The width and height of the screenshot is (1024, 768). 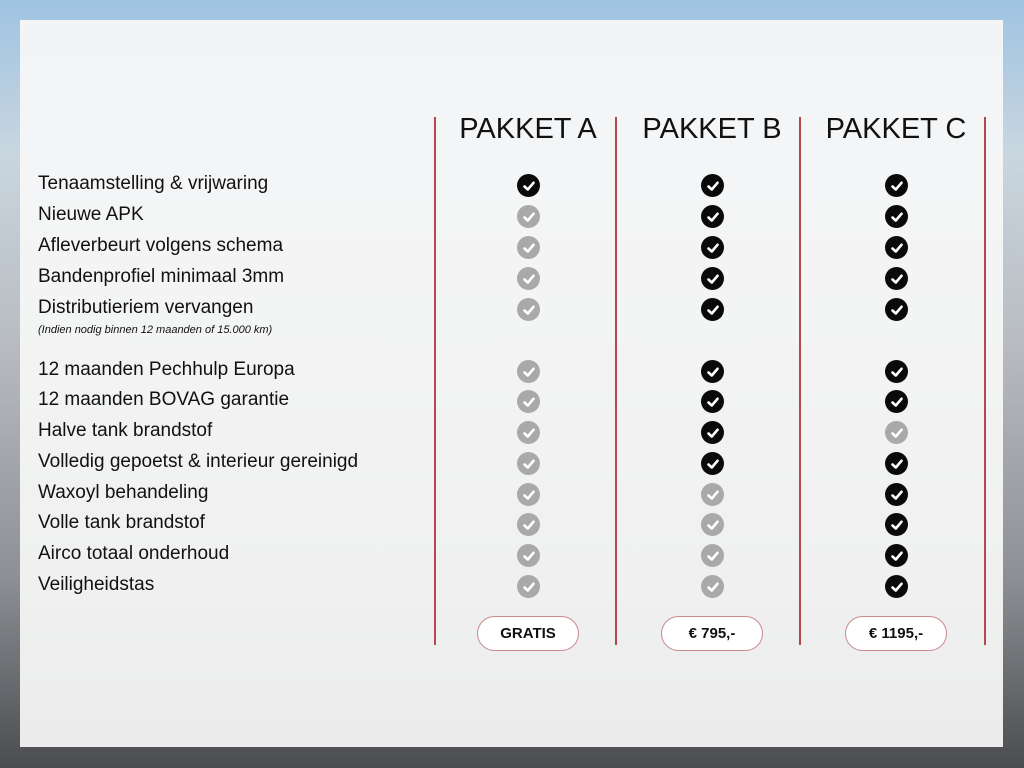 I want to click on price-button: GRATIS, so click(x=528, y=633).